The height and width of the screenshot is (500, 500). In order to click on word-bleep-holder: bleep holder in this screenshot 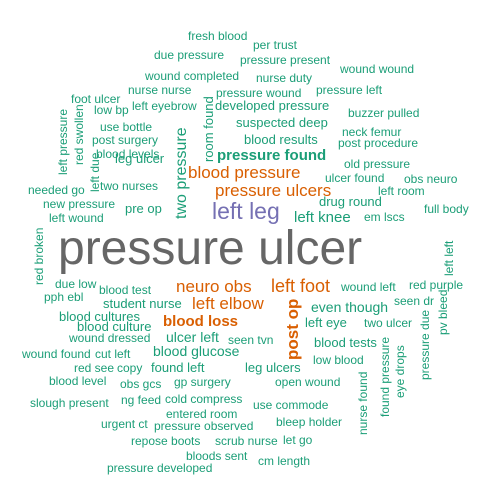, I will do `click(309, 422)`.